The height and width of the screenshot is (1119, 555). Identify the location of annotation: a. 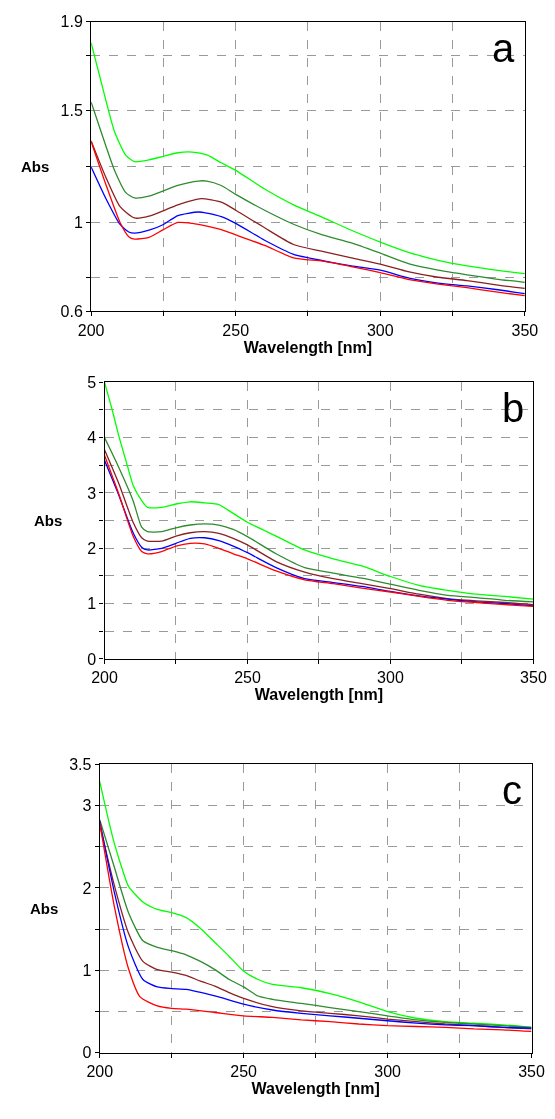
(503, 48).